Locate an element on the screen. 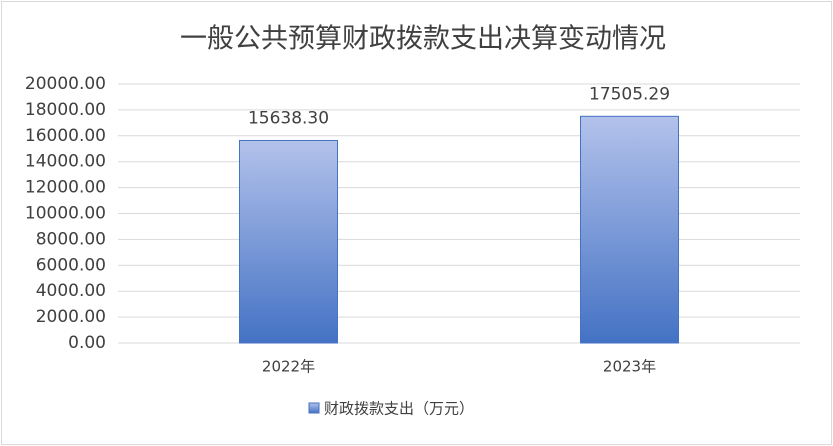 The width and height of the screenshot is (833, 446). y-tick-label: 14000.00 is located at coordinates (65, 162).